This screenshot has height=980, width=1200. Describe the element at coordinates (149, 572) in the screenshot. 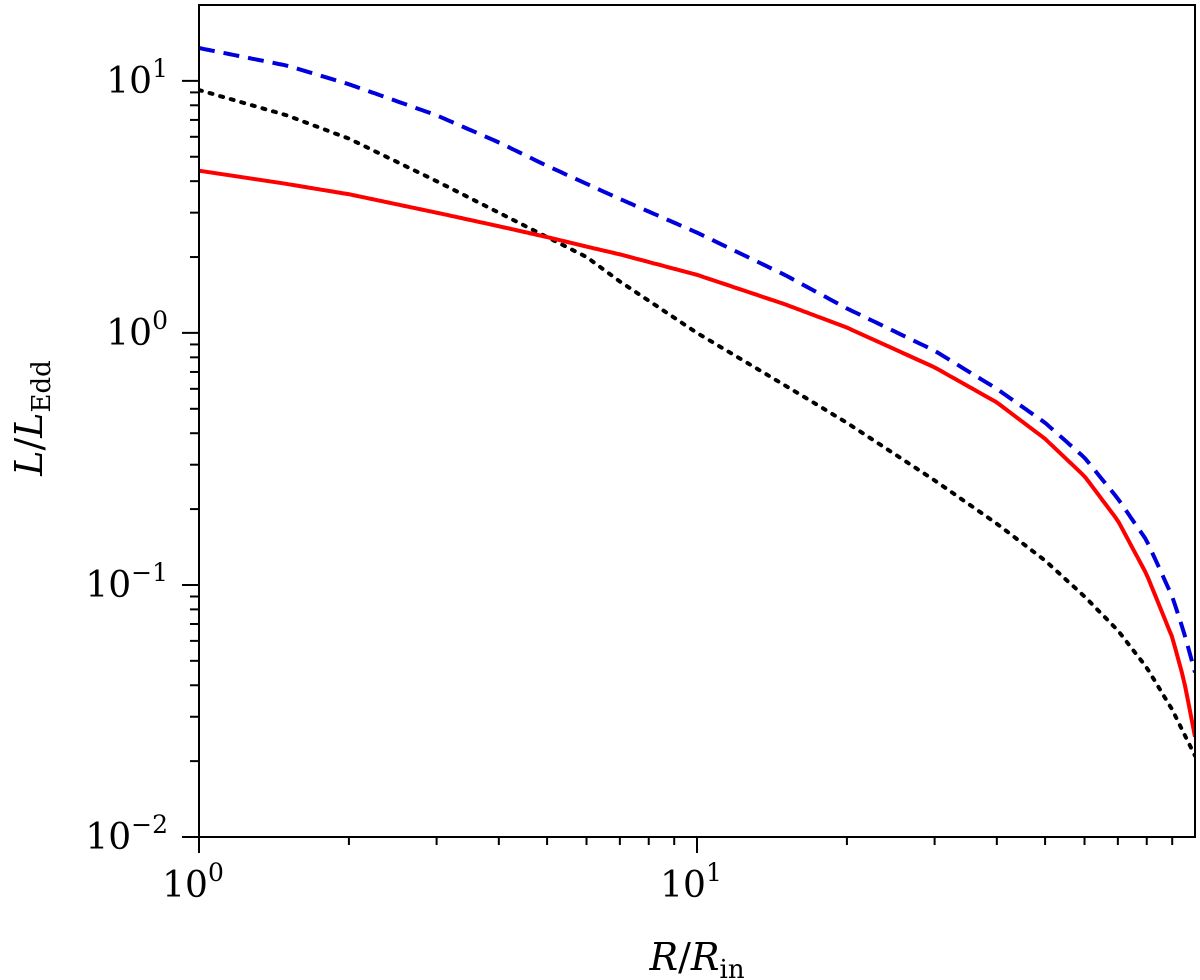

I see `y-tick-label-exp: −1` at that location.